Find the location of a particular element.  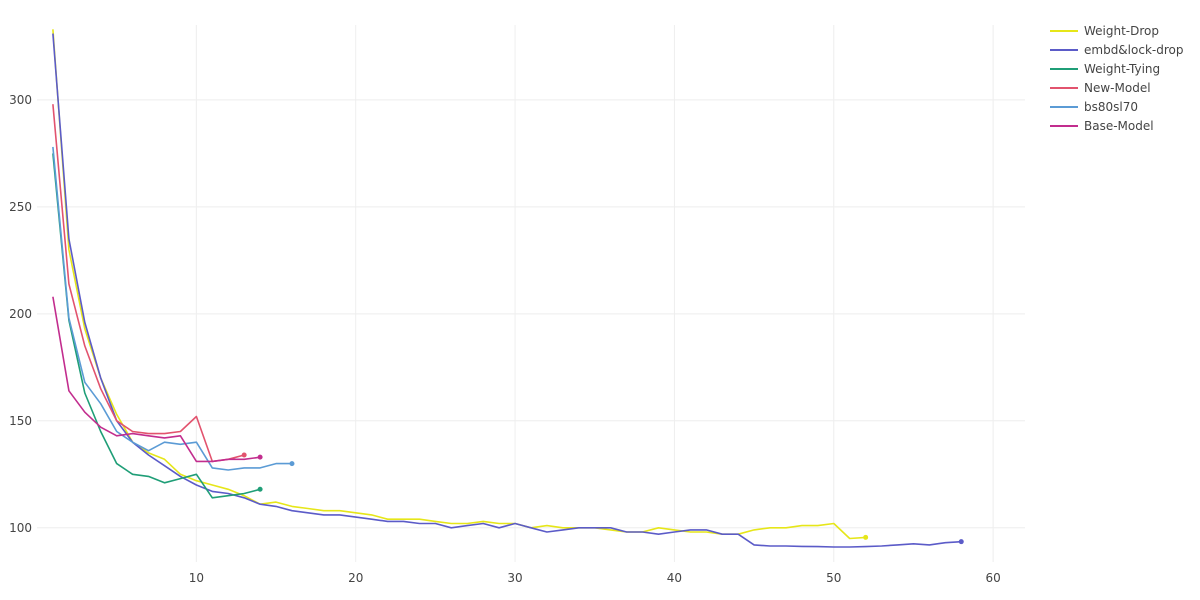

y-tick-label: 100 is located at coordinates (20, 528).